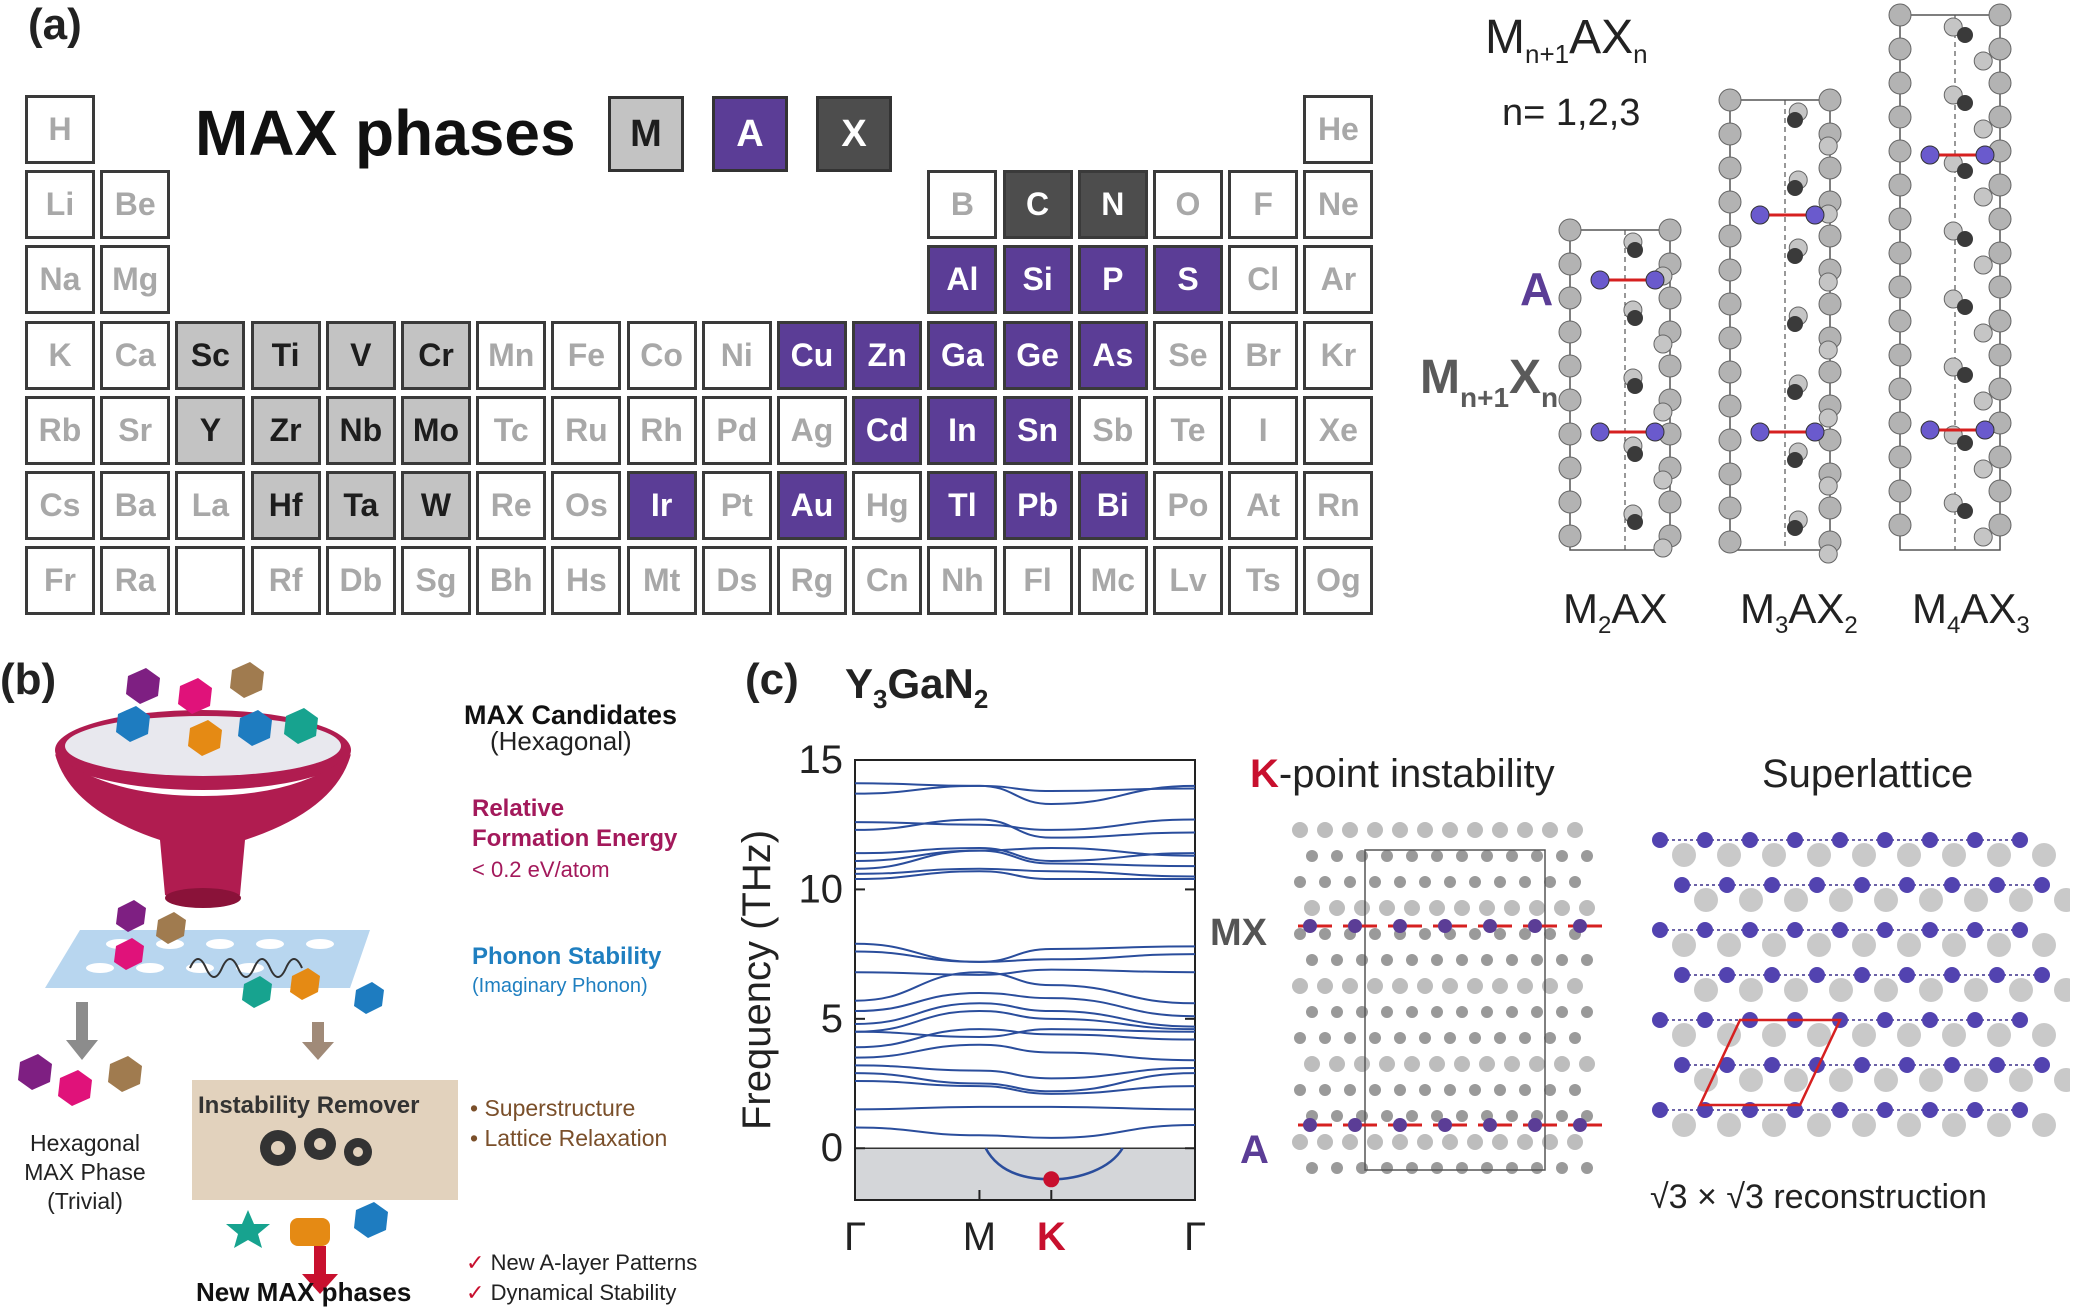 Image resolution: width=2082 pixels, height=1308 pixels. What do you see at coordinates (1188, 205) in the screenshot?
I see `element-o: O` at bounding box center [1188, 205].